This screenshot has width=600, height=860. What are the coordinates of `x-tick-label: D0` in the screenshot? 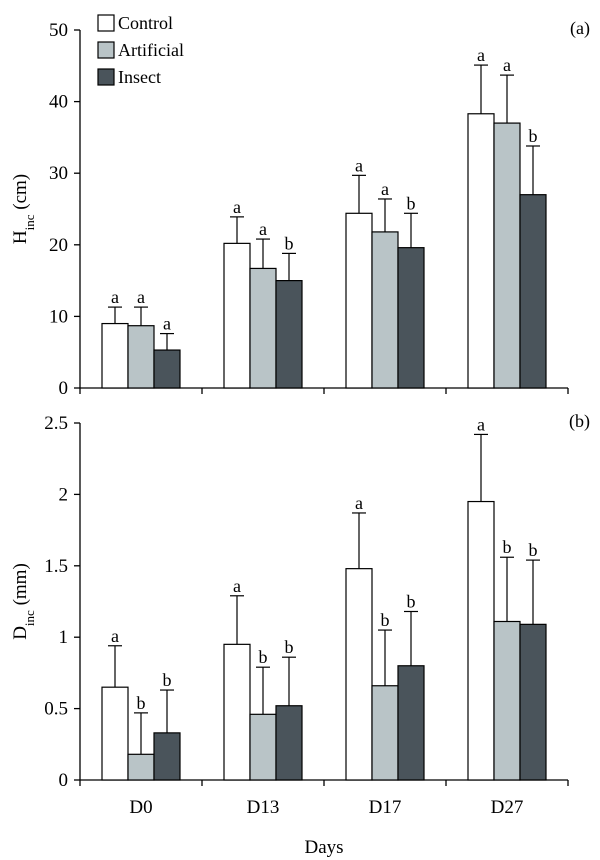 It's located at (140, 807).